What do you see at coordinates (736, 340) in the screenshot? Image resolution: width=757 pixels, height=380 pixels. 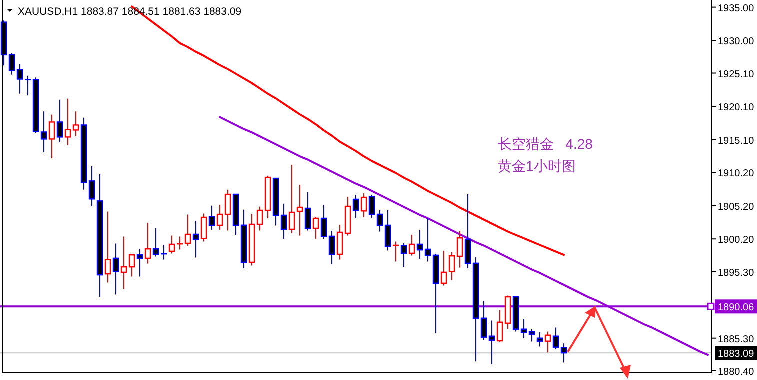 I see `y-tick-label: 1885.30` at bounding box center [736, 340].